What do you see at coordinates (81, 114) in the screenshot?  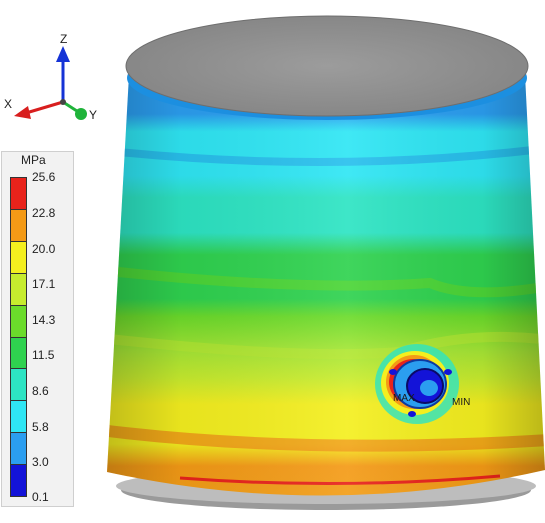 I see `y-axis-marker` at bounding box center [81, 114].